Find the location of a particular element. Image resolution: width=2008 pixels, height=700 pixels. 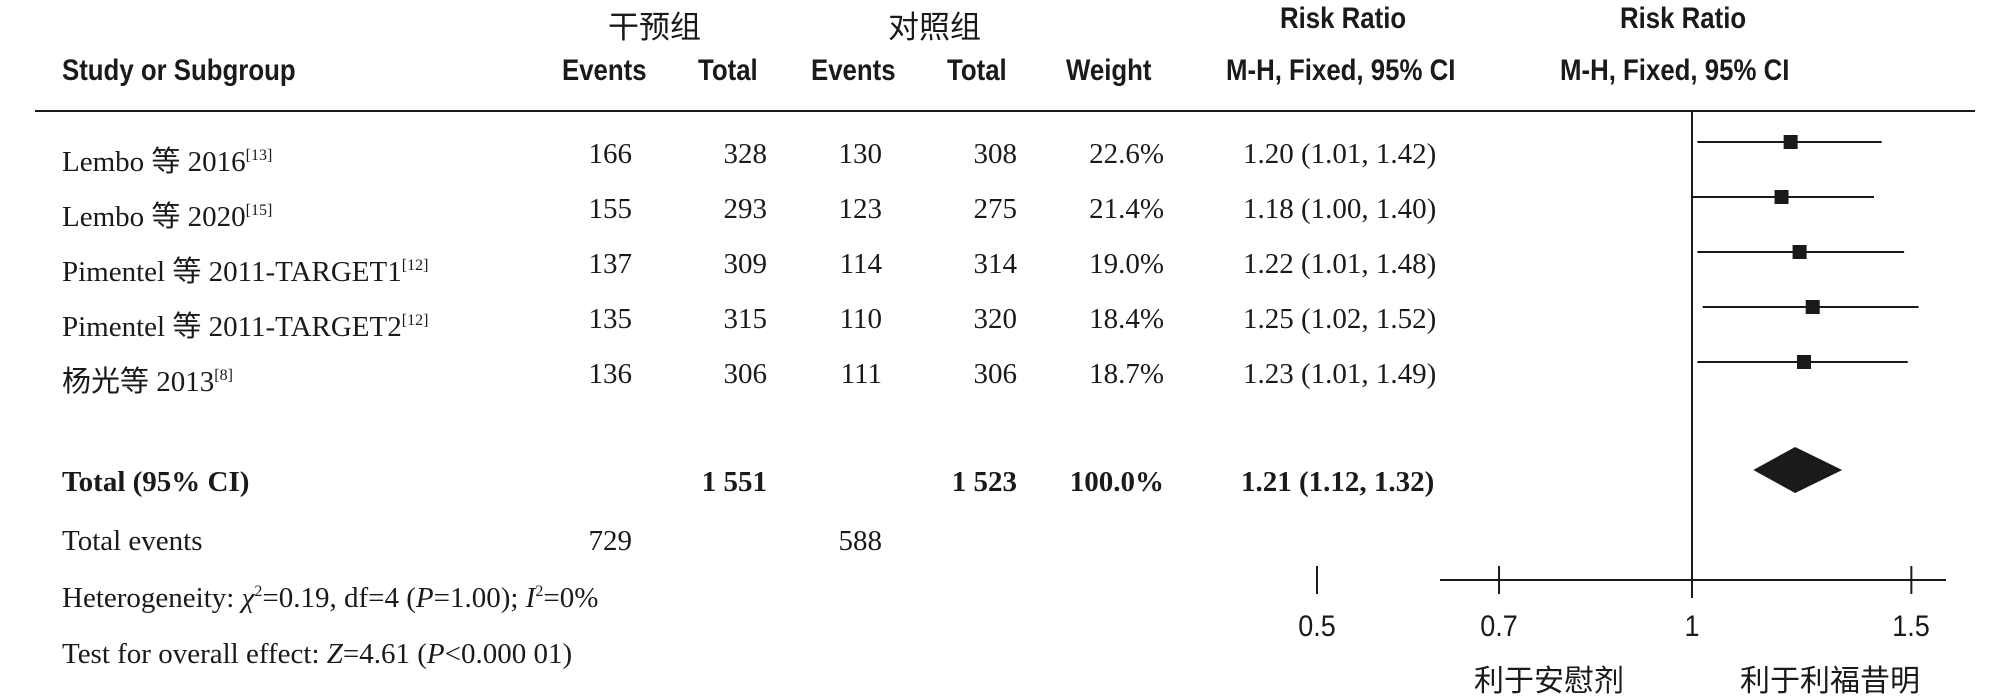

chi-value: =0.19, df=4 ( is located at coordinates (339, 598).